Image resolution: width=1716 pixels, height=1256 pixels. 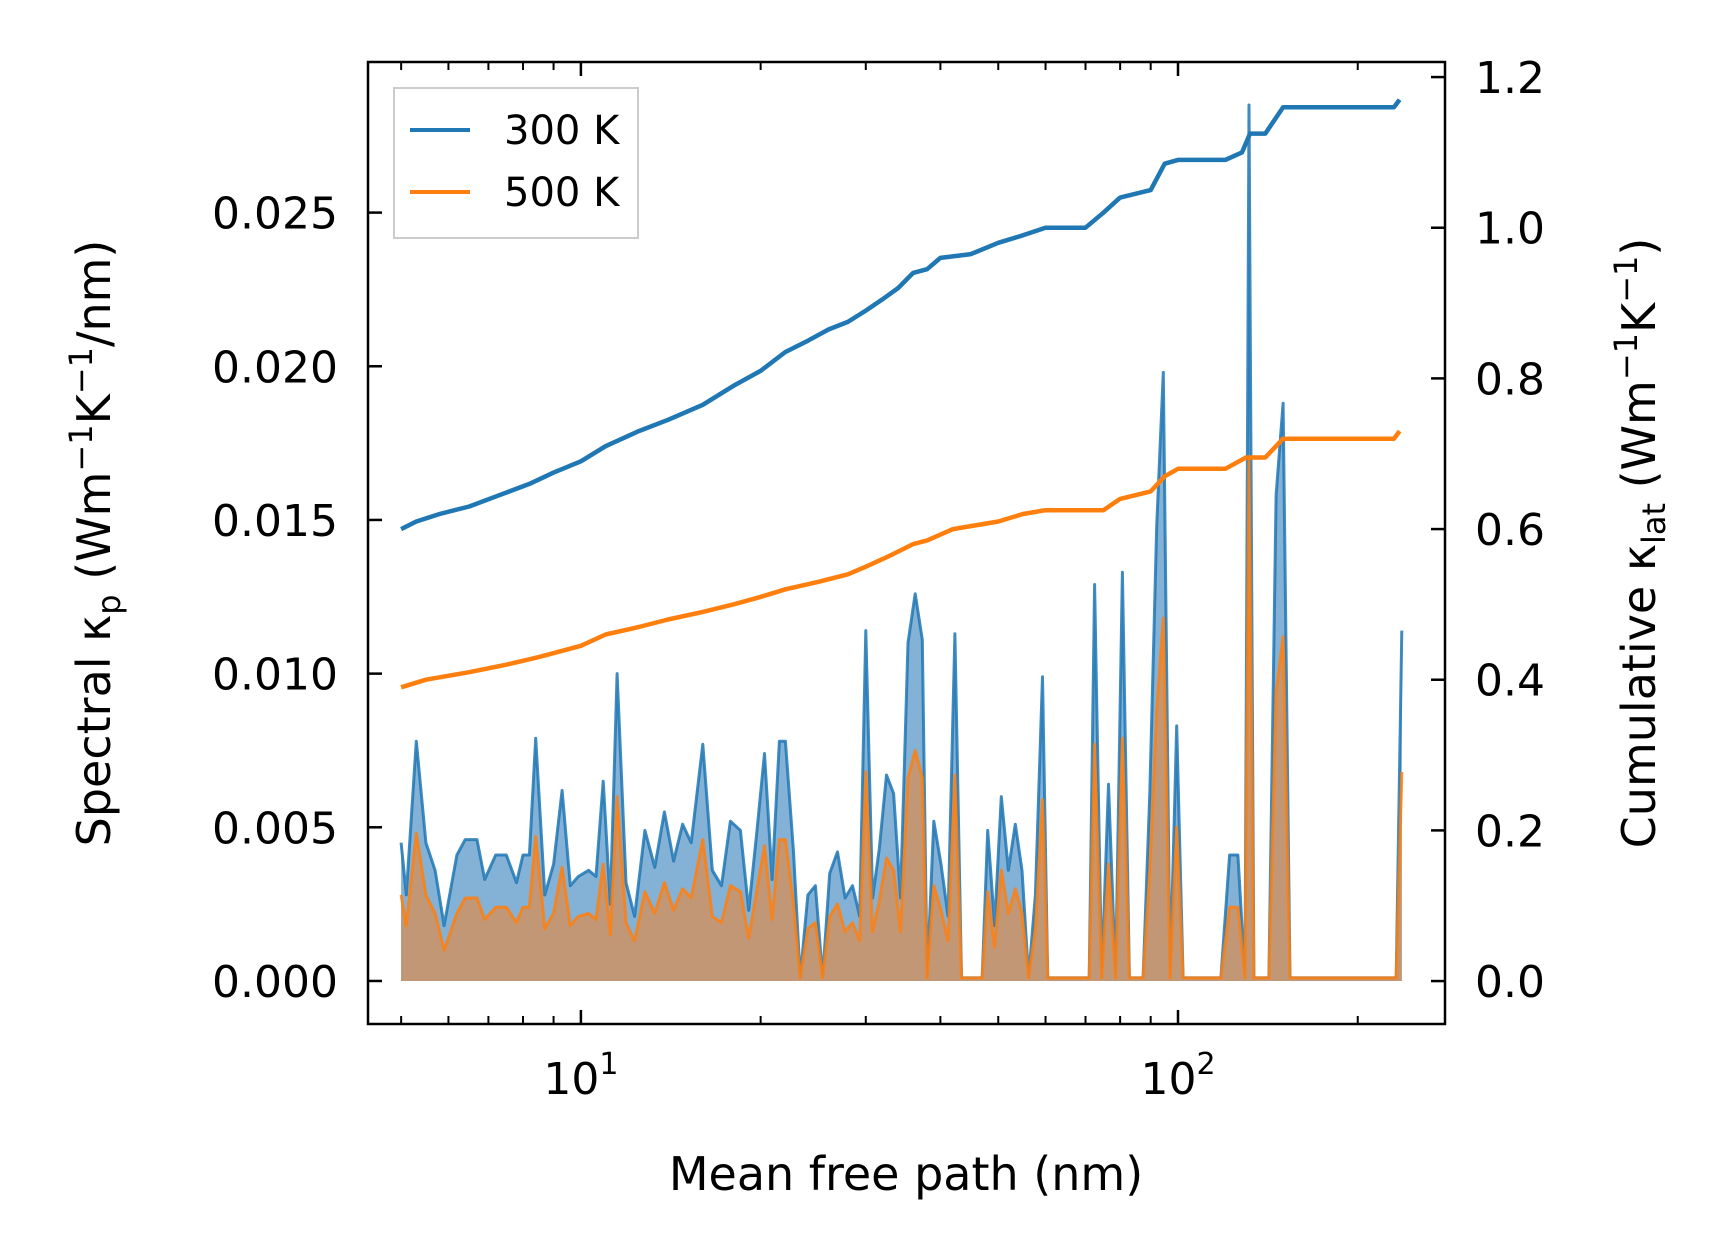 I want to click on legend-label-500k: 500 K, so click(x=562, y=193).